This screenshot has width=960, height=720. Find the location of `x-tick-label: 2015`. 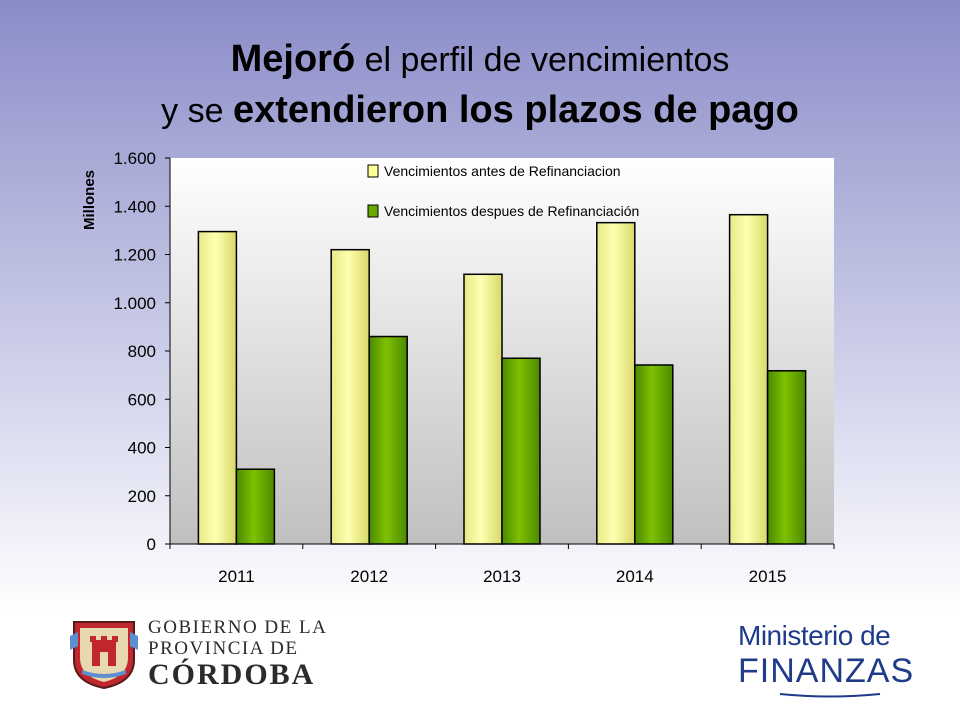

x-tick-label: 2015 is located at coordinates (768, 576).